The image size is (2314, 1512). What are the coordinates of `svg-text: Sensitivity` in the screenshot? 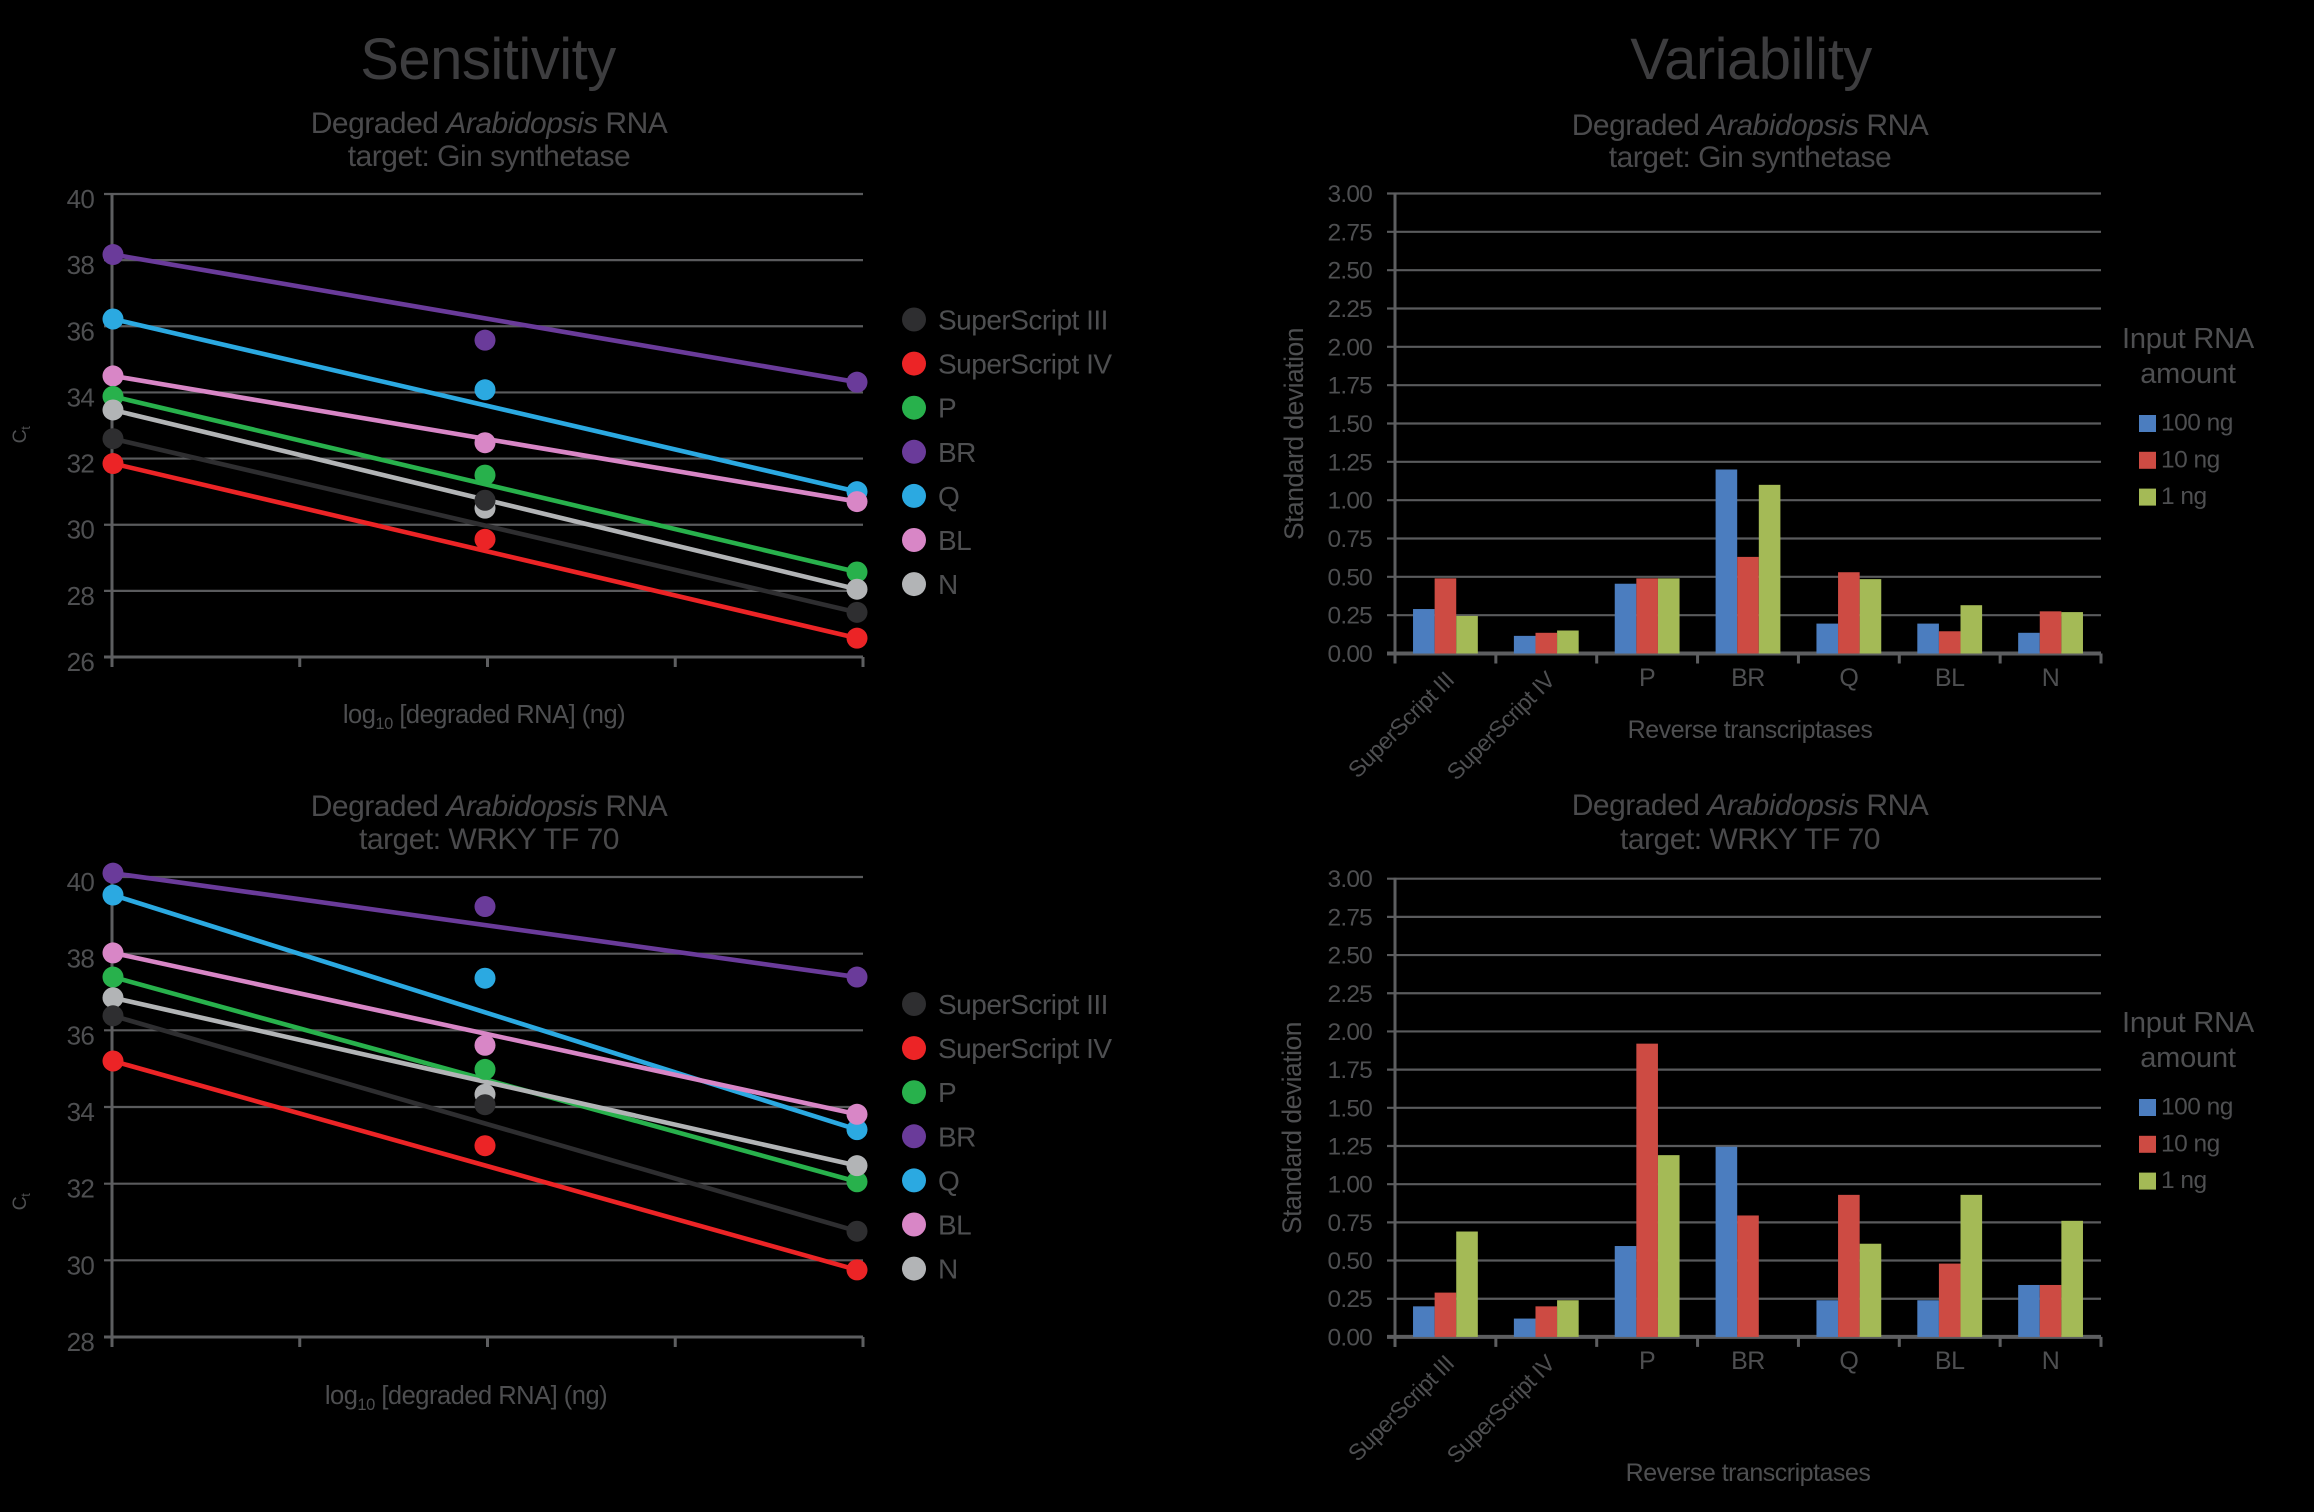 It's located at (488, 59).